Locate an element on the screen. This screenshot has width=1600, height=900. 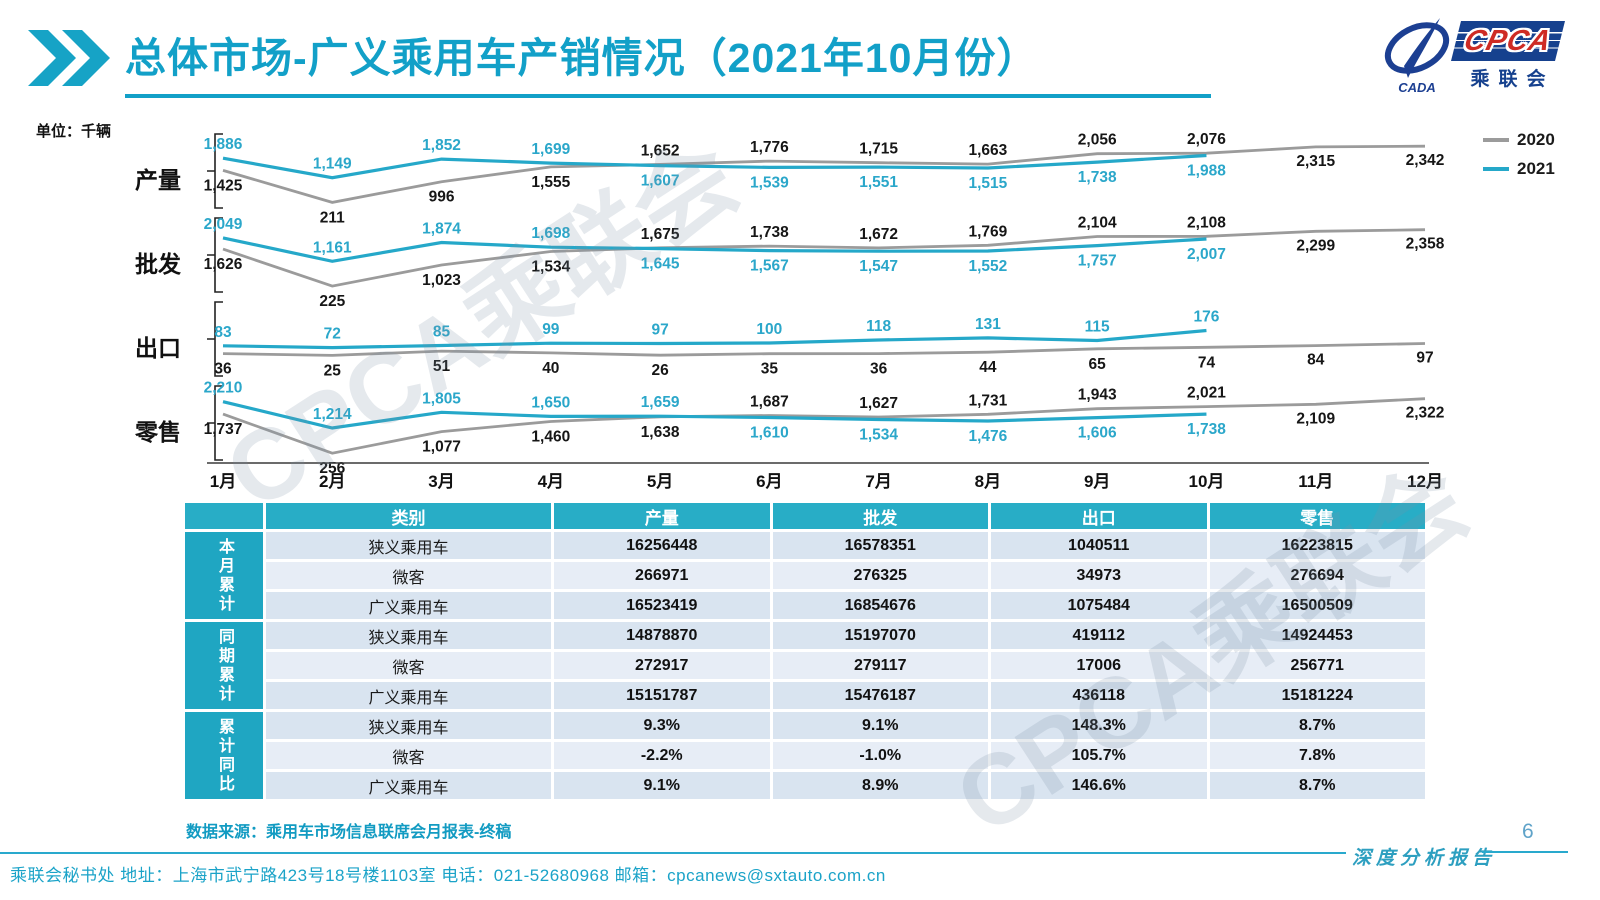
label-2020-wholesale: 1,738 is located at coordinates (769, 232).